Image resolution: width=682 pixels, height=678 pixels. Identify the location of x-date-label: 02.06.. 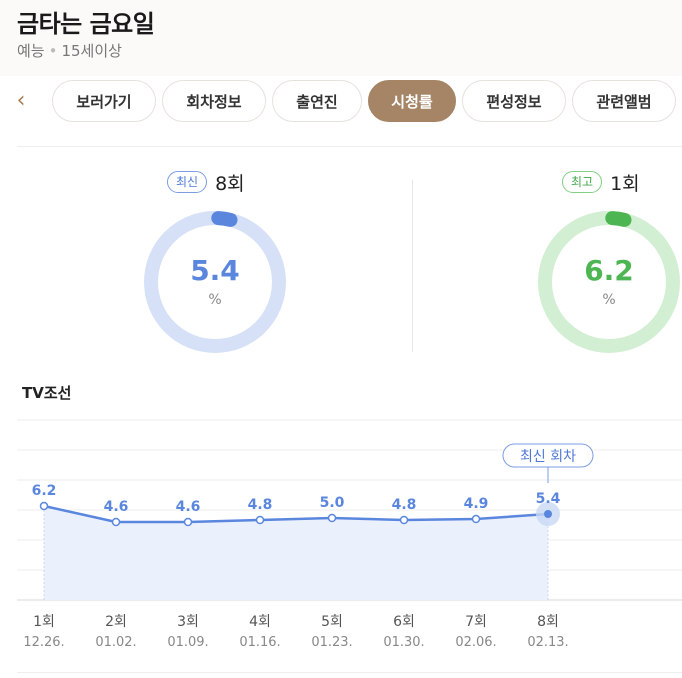
(475, 642).